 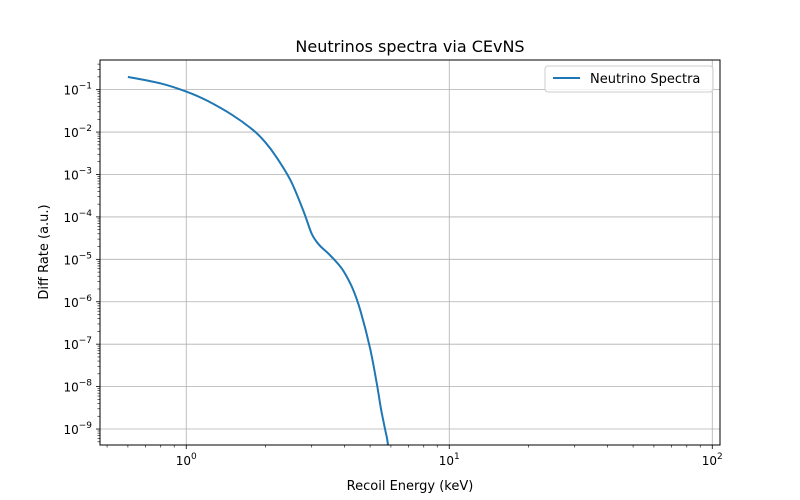 What do you see at coordinates (77, 132) in the screenshot?
I see `y-tick-label: 10⁻²` at bounding box center [77, 132].